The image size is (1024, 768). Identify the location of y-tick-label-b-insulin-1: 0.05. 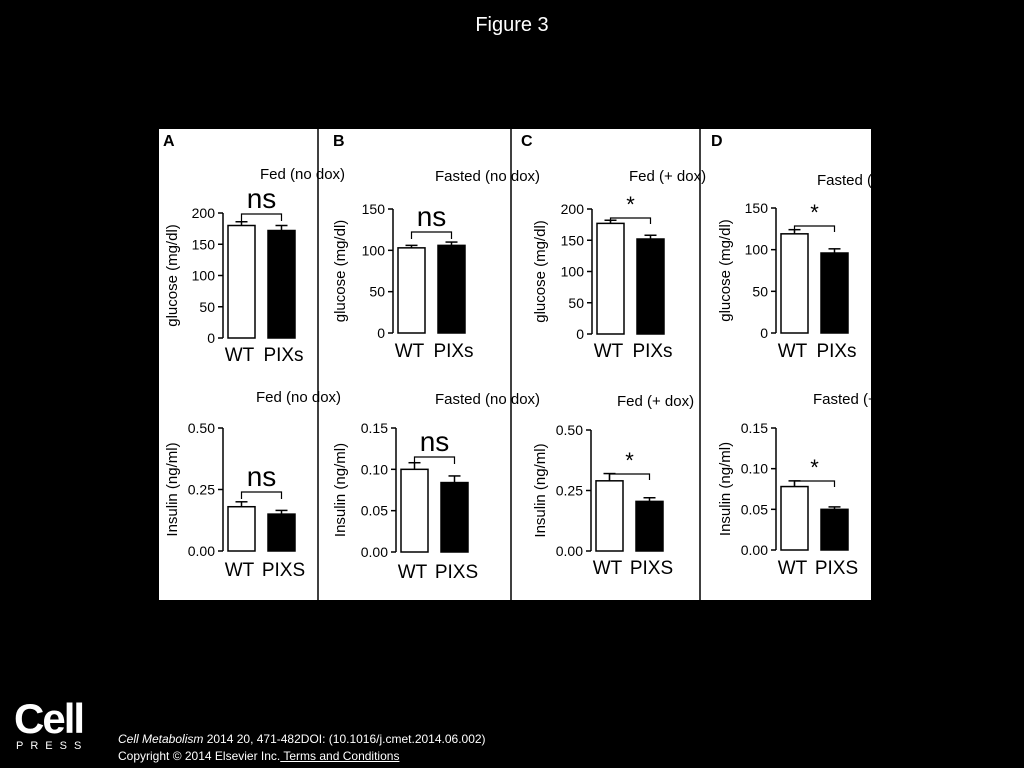
(374, 511).